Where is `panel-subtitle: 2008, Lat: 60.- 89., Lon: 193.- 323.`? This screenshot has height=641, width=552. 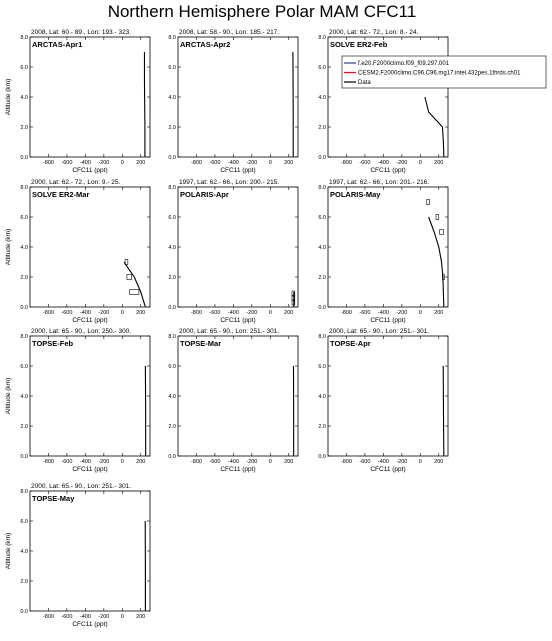
panel-subtitle: 2008, Lat: 60.- 89., Lon: 193.- 323. is located at coordinates (81, 32).